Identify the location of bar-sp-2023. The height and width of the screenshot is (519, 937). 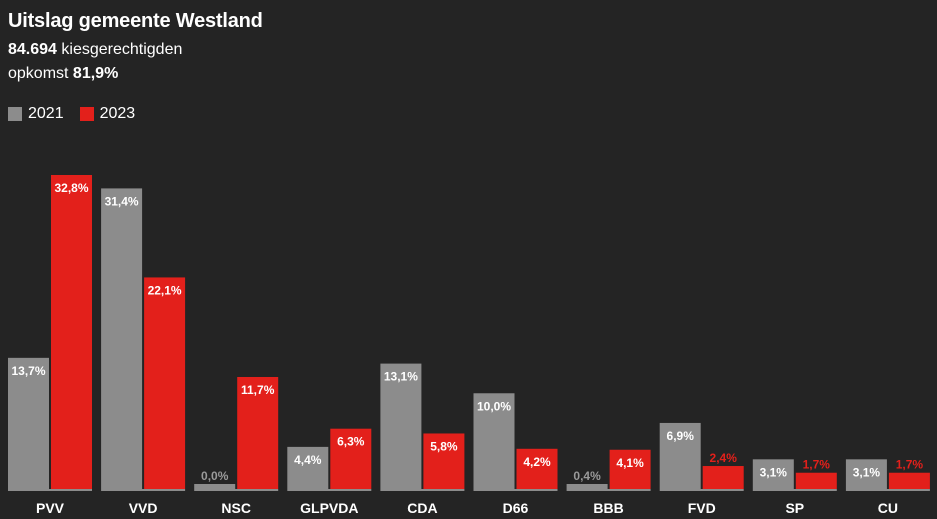
(816, 480).